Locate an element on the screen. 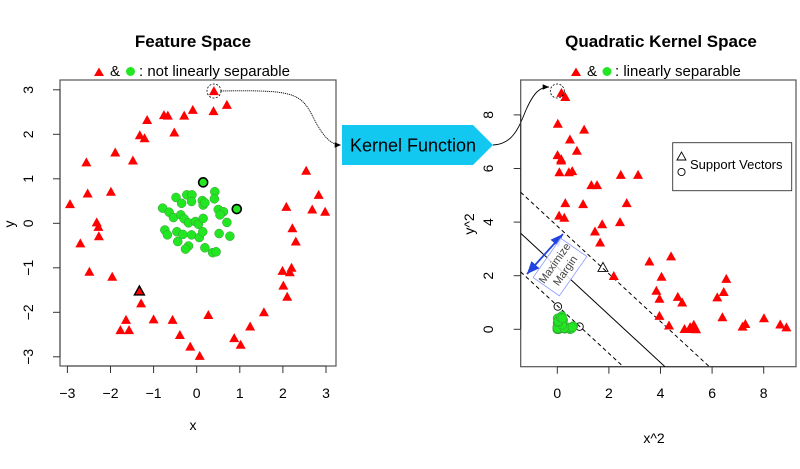  connector-curve-left is located at coordinates (281, 119).